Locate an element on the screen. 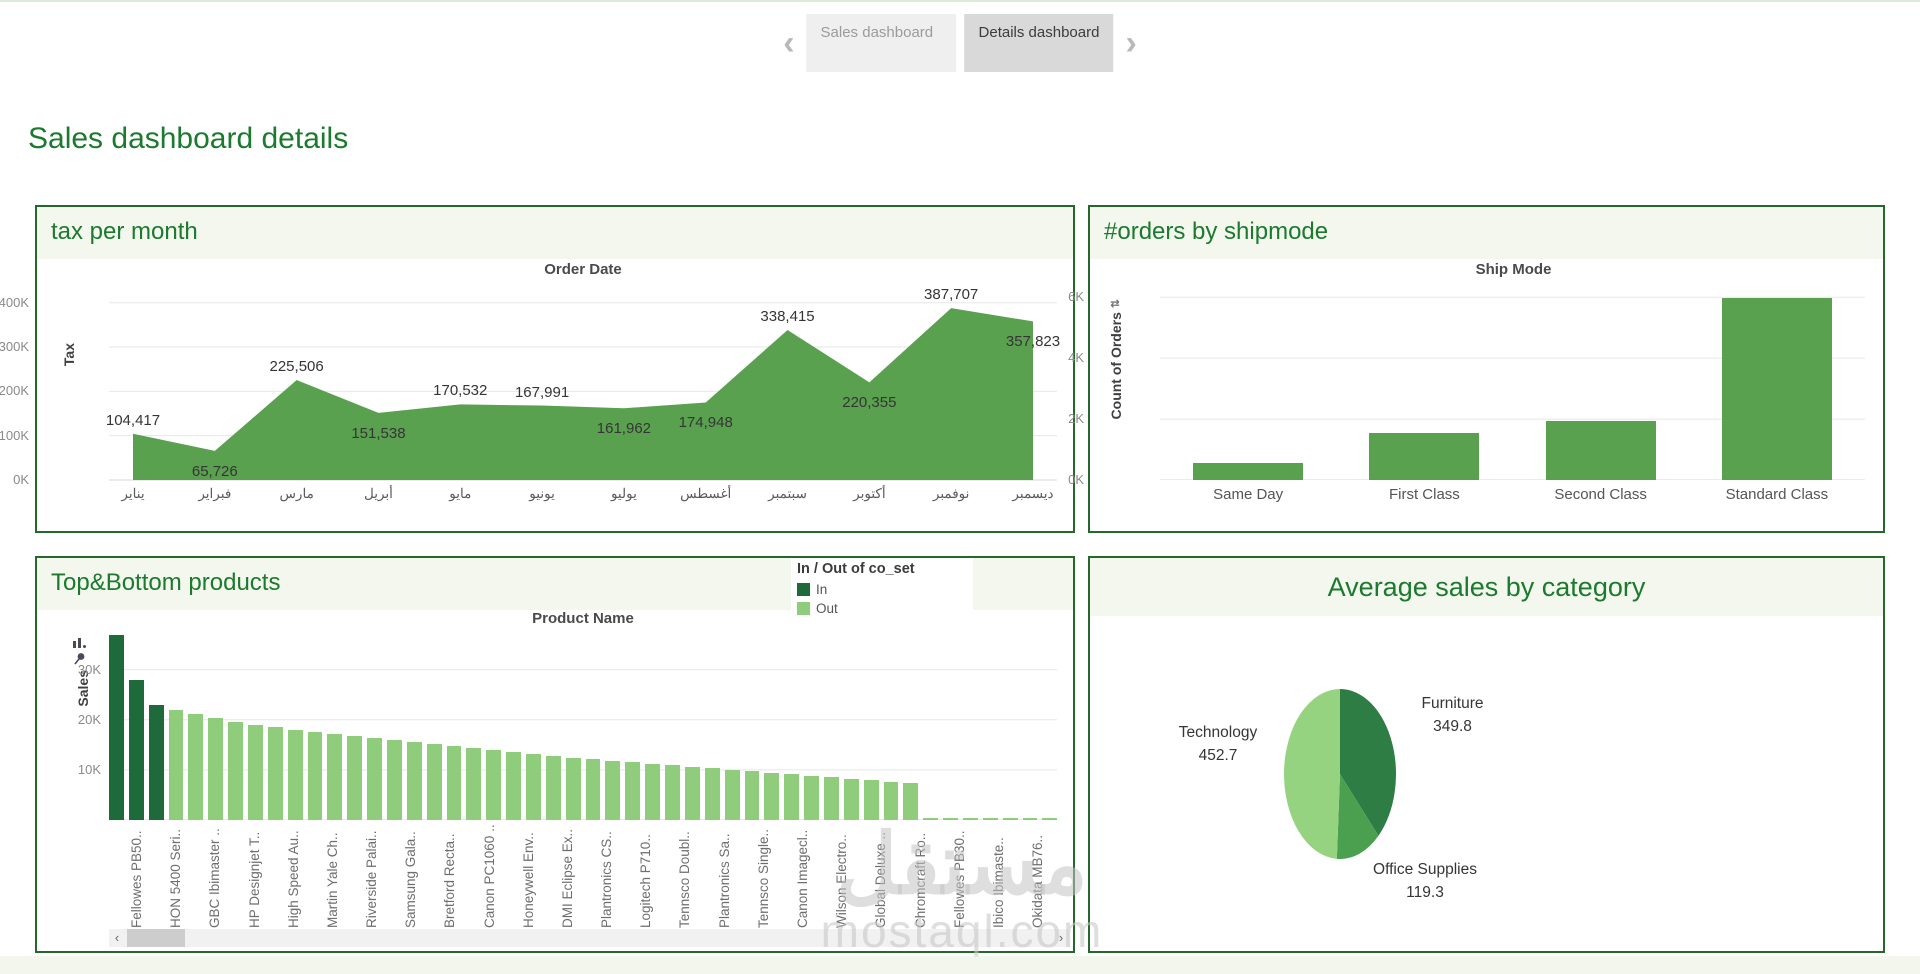 This screenshot has height=974, width=1920. data-label: 387,707 is located at coordinates (951, 295).